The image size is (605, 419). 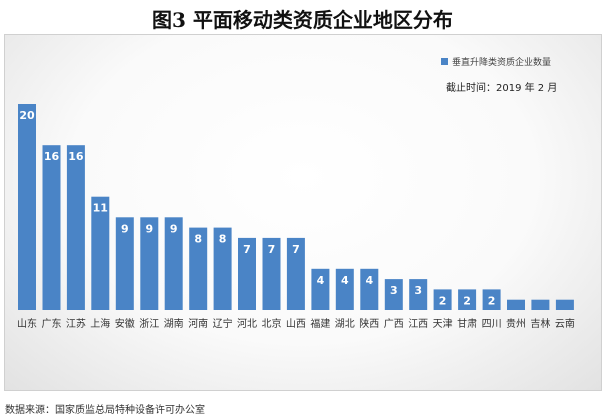 What do you see at coordinates (271, 273) in the screenshot?
I see `bar-北京` at bounding box center [271, 273].